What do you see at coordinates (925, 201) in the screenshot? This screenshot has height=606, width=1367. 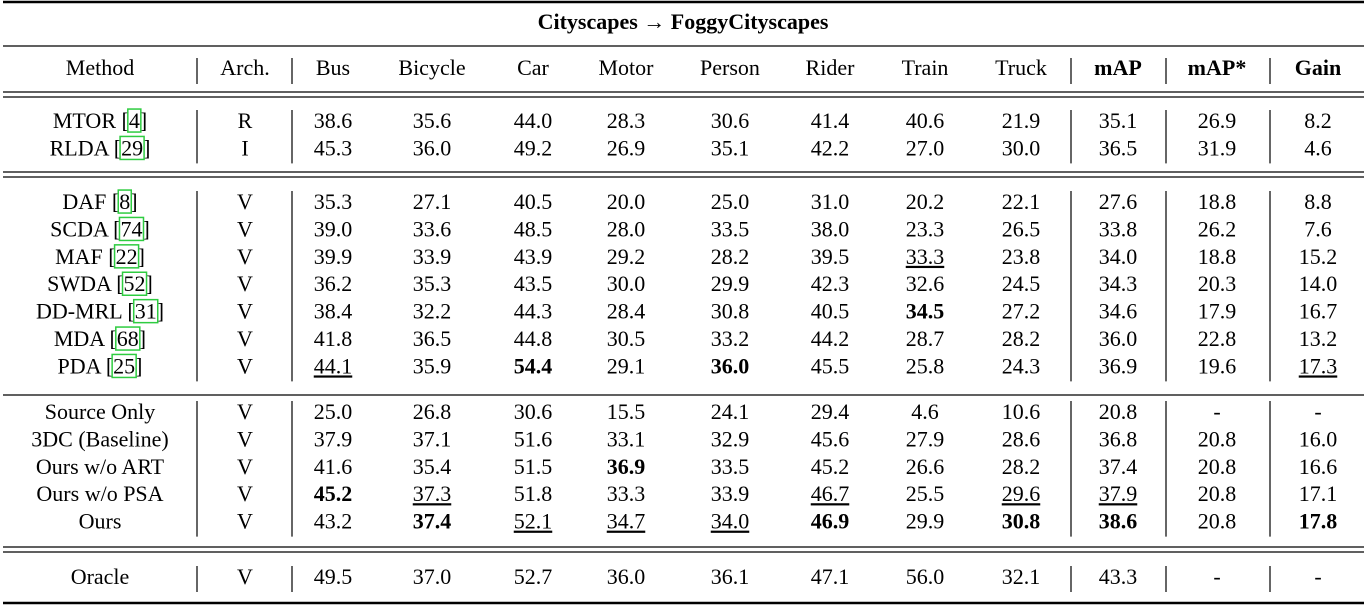 I see `cell: 20.2` at bounding box center [925, 201].